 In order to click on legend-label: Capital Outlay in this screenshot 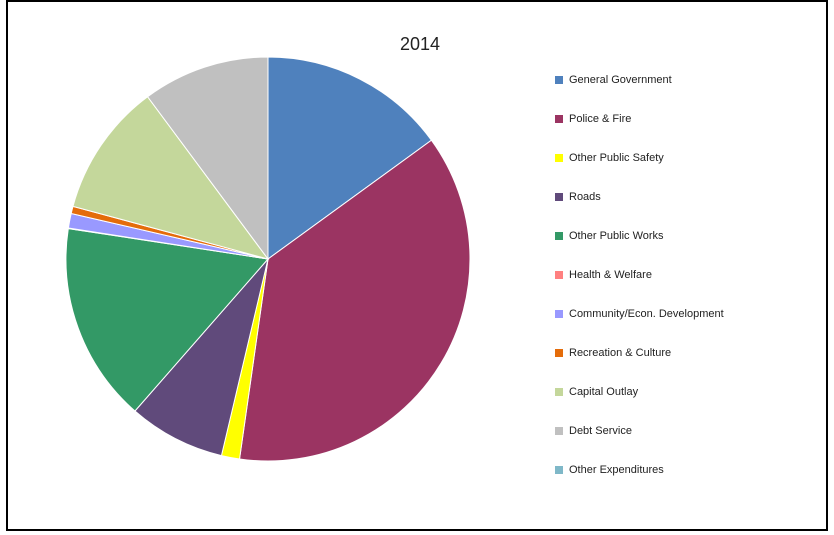, I will do `click(604, 392)`.